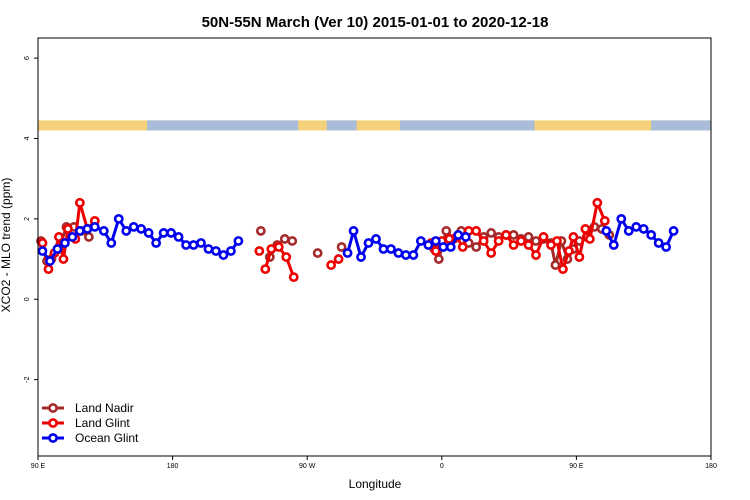  What do you see at coordinates (358, 239) in the screenshot?
I see `series-ocean-glint` at bounding box center [358, 239].